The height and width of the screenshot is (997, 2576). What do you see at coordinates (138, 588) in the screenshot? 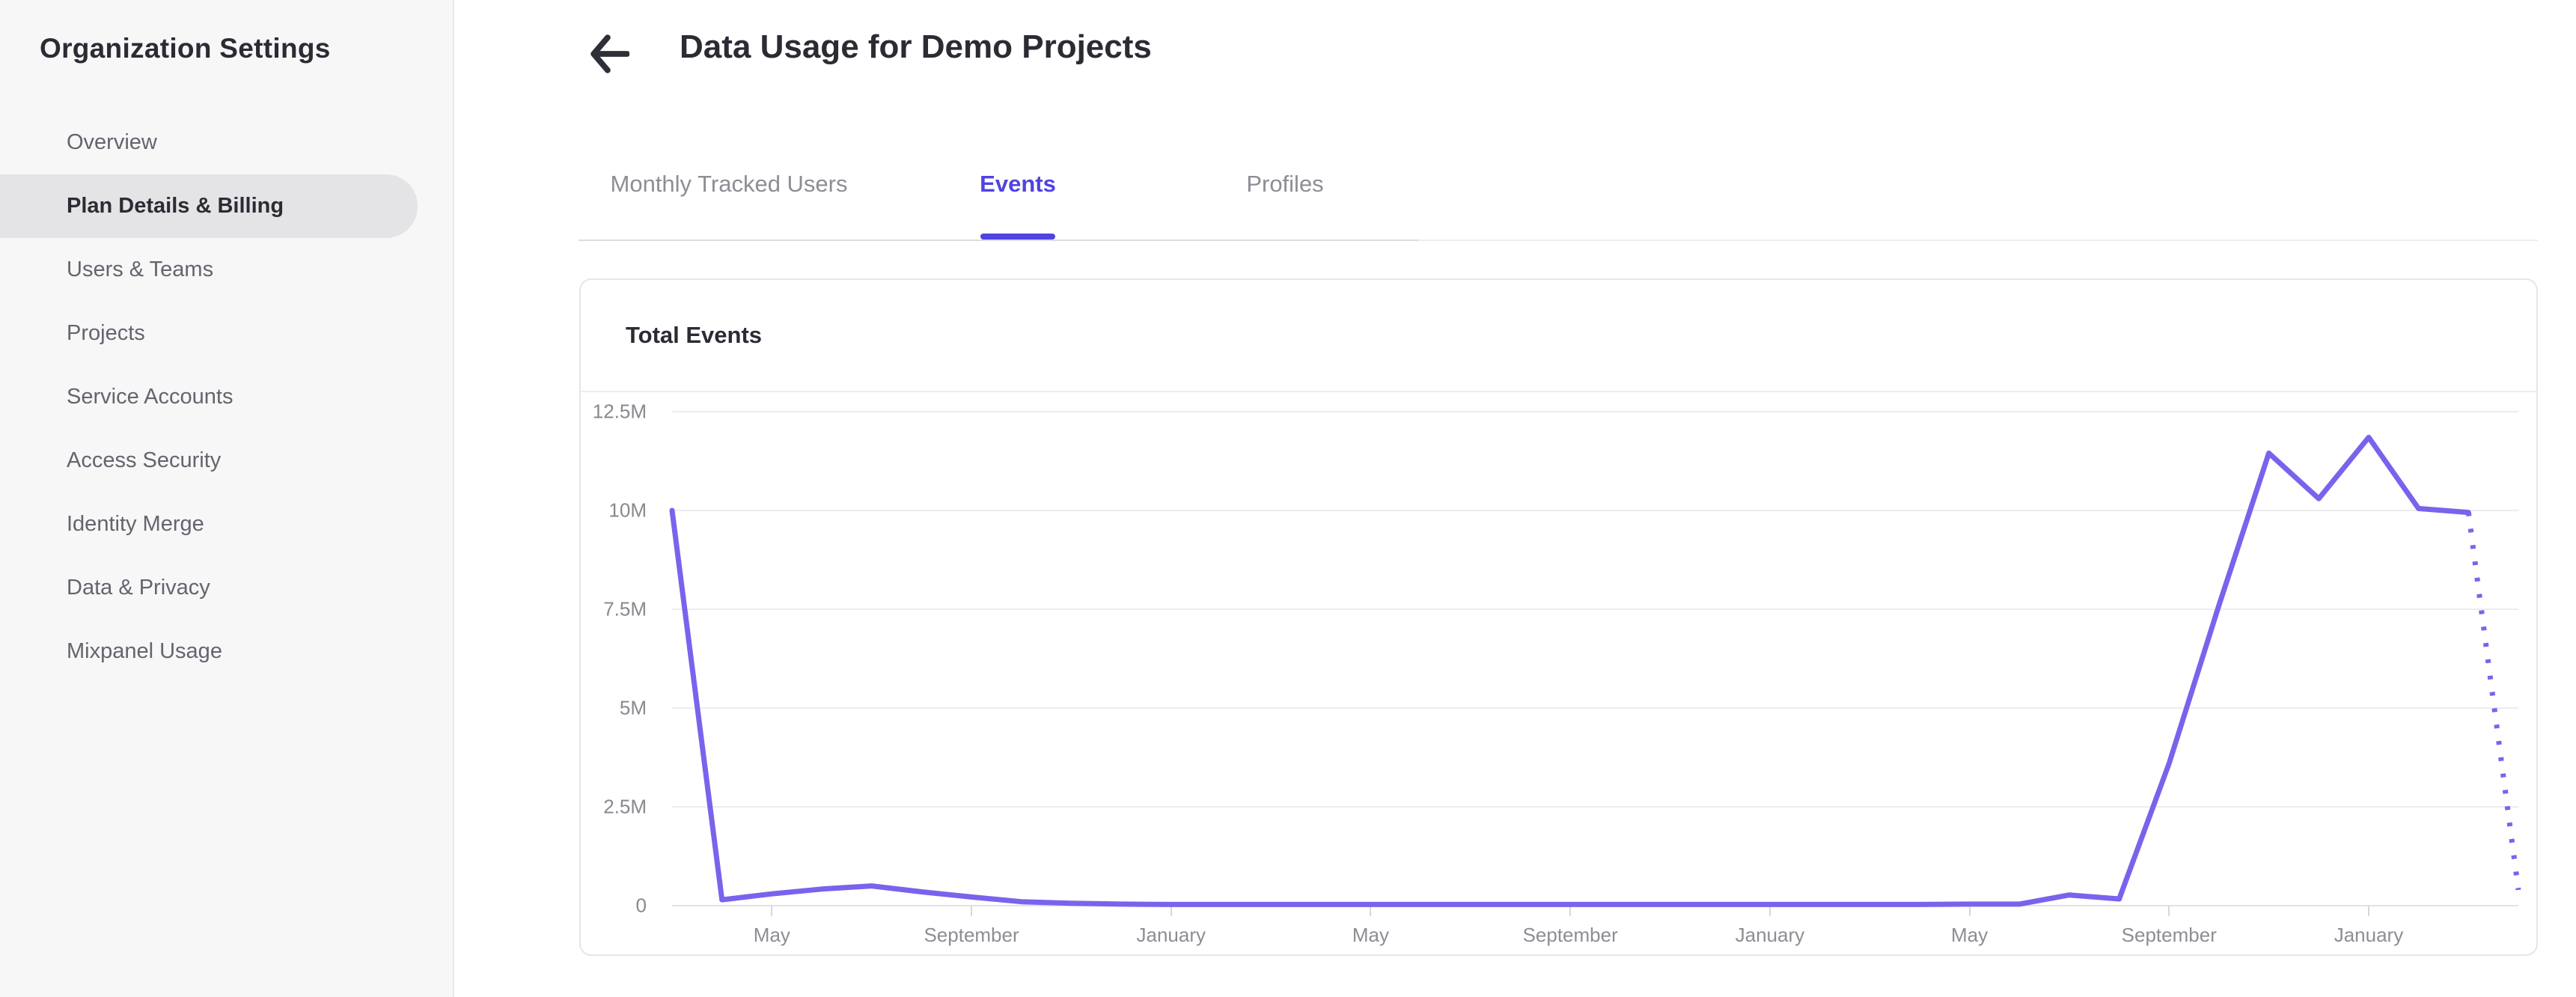
I see `sidebar-item-data-and-privacy: Data & Privacy` at bounding box center [138, 588].